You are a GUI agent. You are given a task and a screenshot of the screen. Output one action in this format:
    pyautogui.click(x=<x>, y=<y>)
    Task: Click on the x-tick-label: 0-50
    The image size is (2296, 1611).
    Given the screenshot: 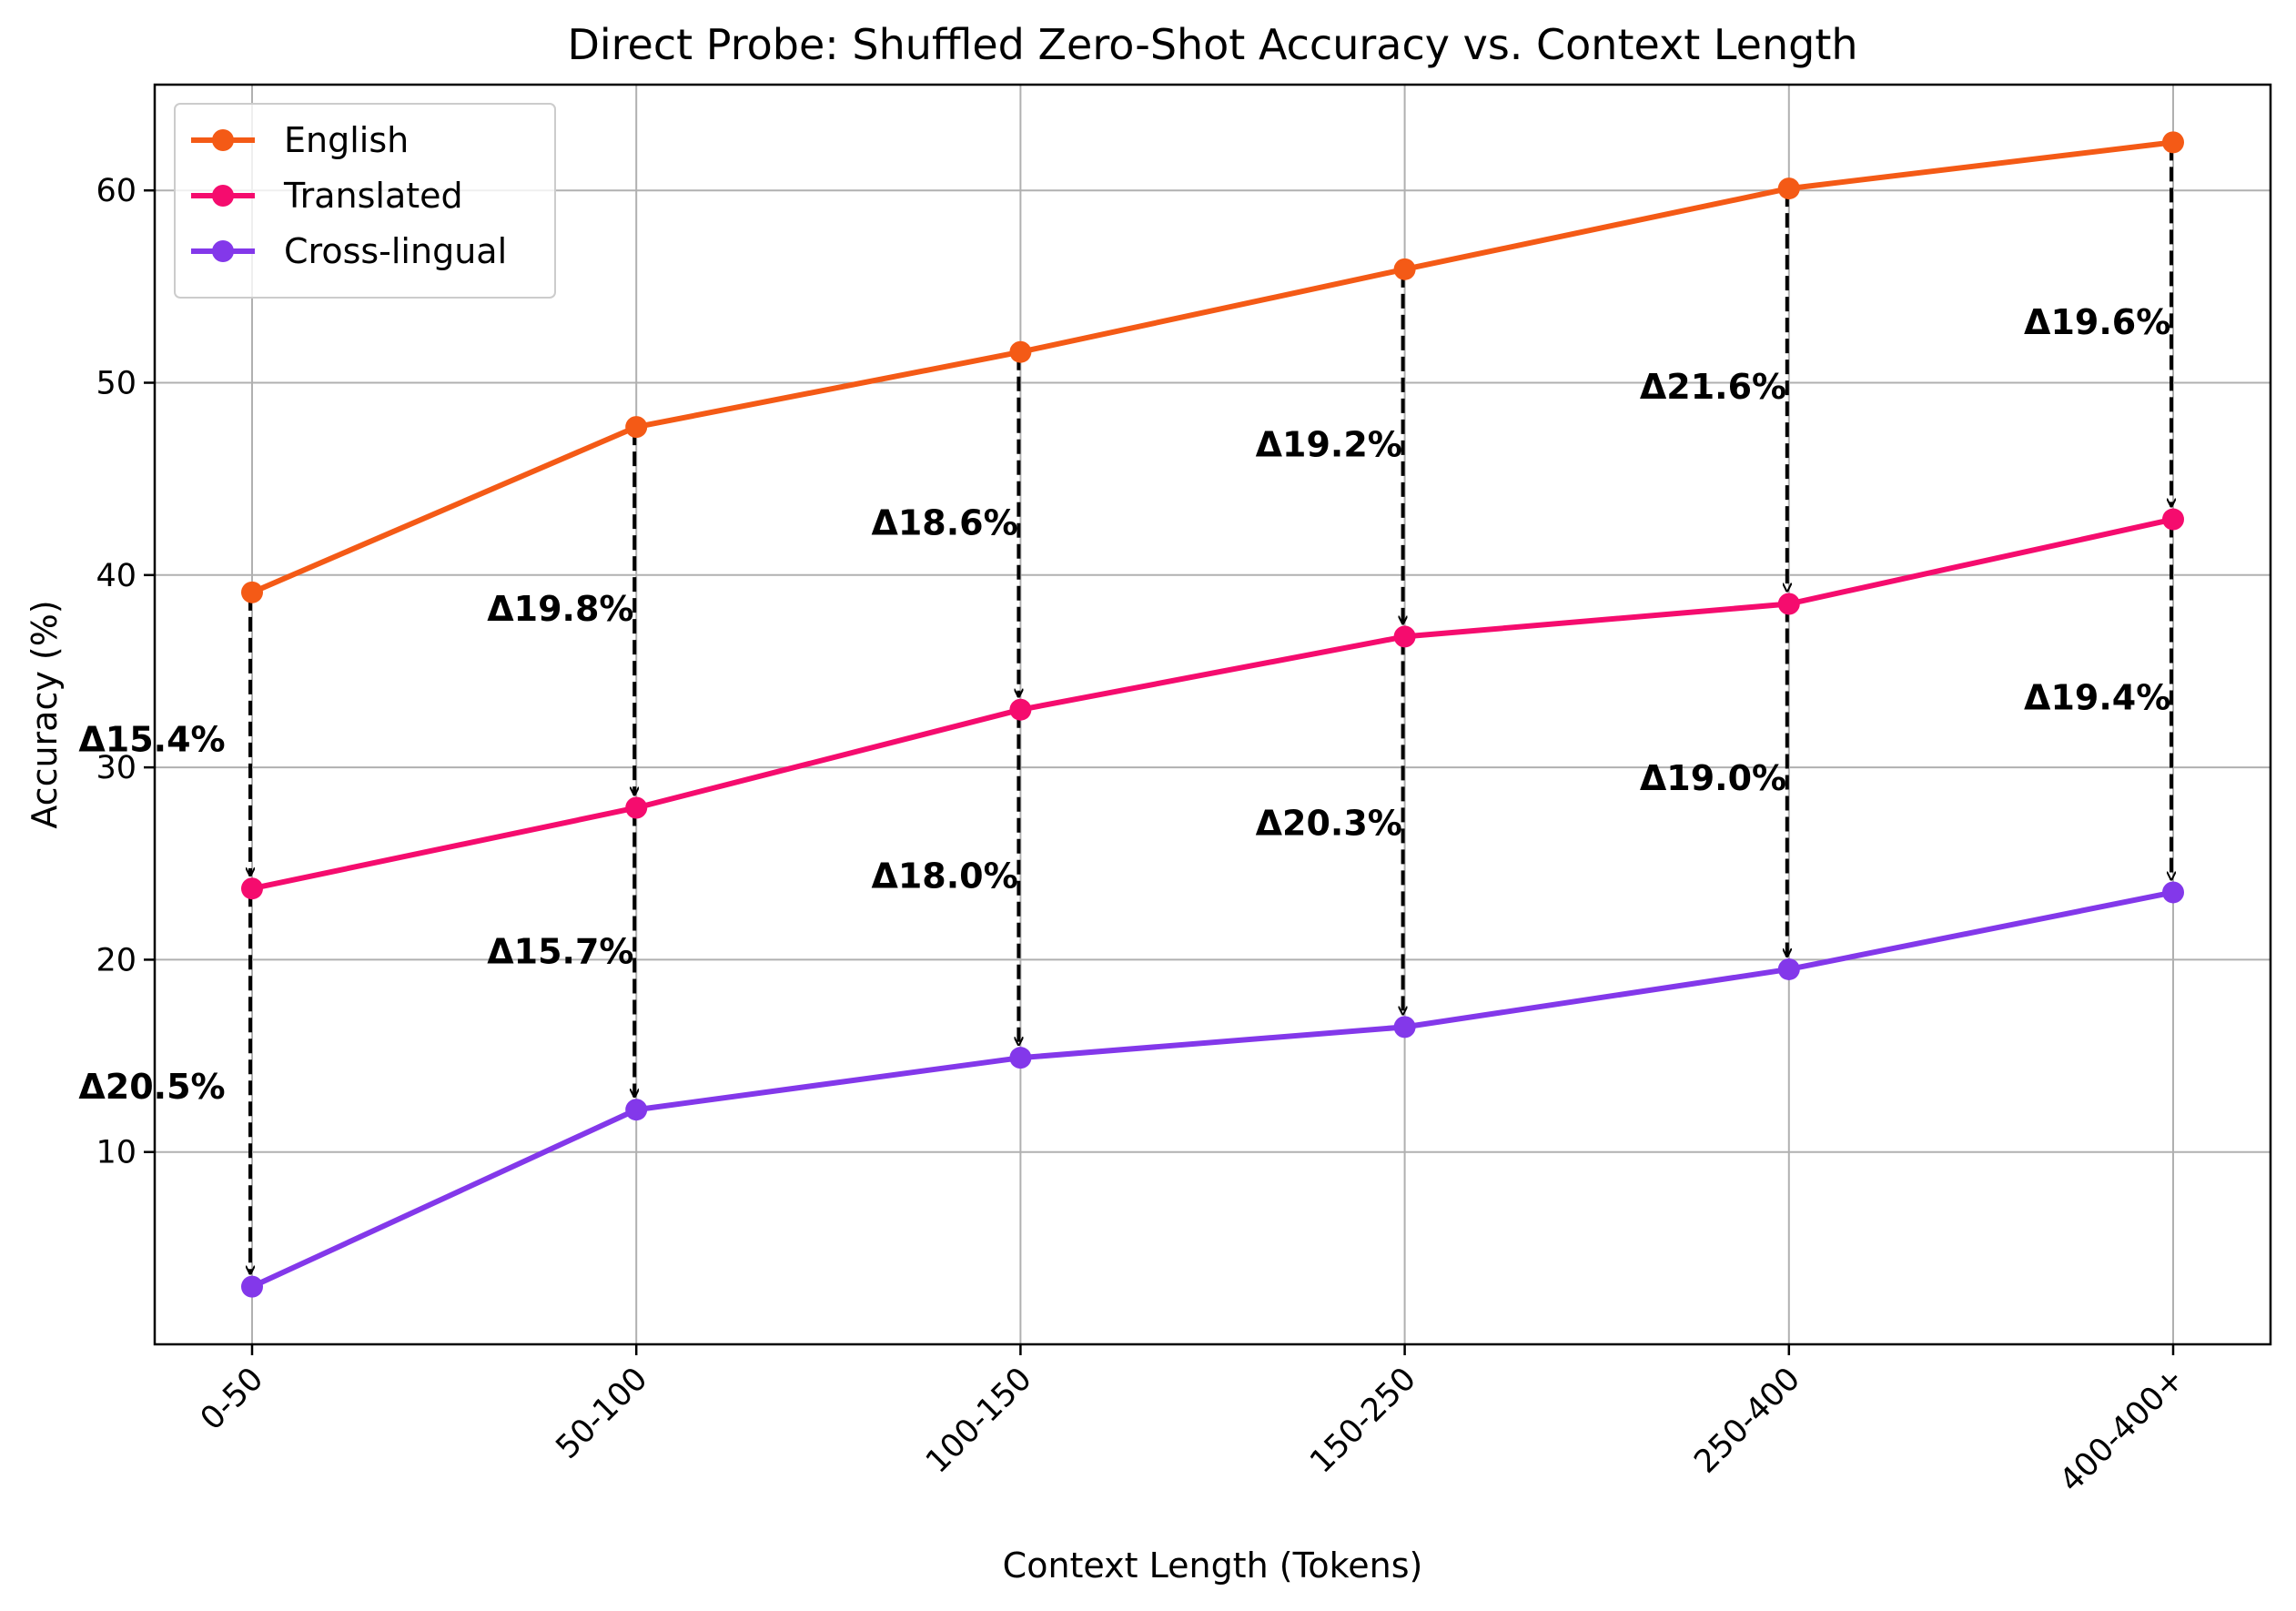 What is the action you would take?
    pyautogui.click(x=232, y=1399)
    